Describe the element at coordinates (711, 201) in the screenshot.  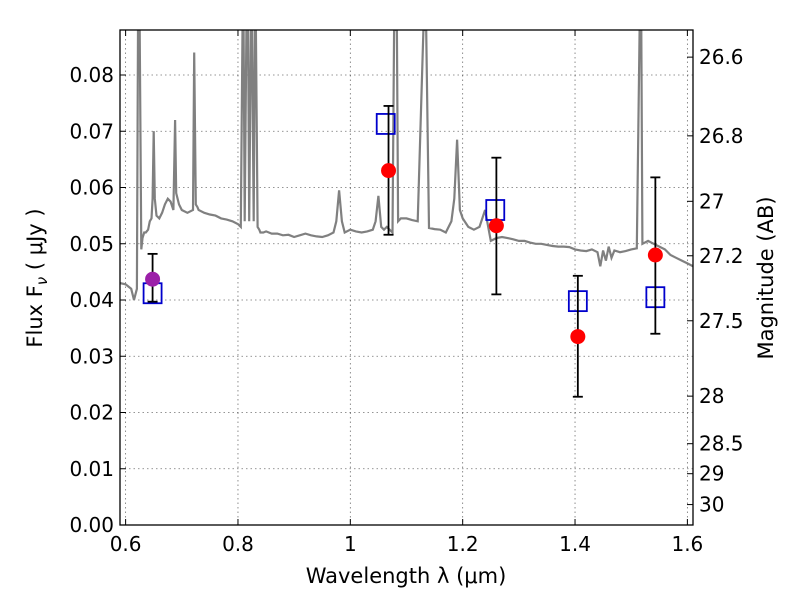
I see `mag-tick-label: 27` at that location.